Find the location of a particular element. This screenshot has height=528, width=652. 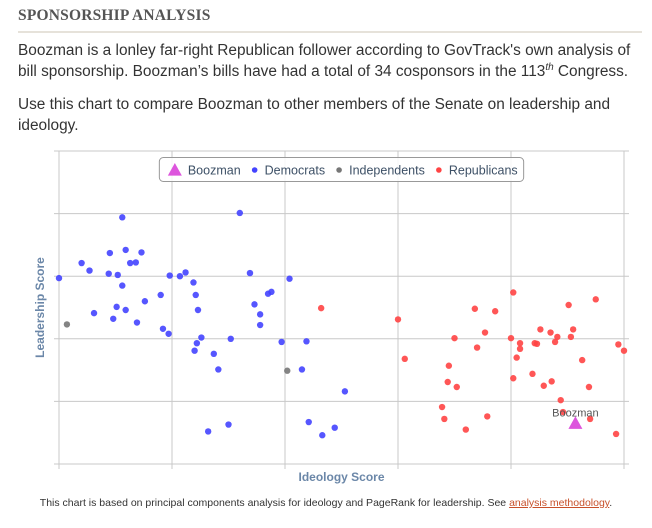

footnote-end: . is located at coordinates (611, 503).